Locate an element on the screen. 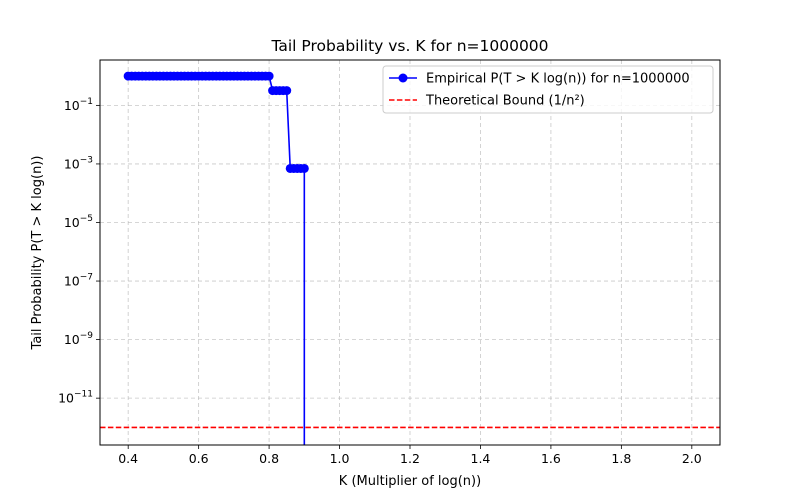 The height and width of the screenshot is (500, 800). x-tick-label: 1.4 is located at coordinates (481, 458).